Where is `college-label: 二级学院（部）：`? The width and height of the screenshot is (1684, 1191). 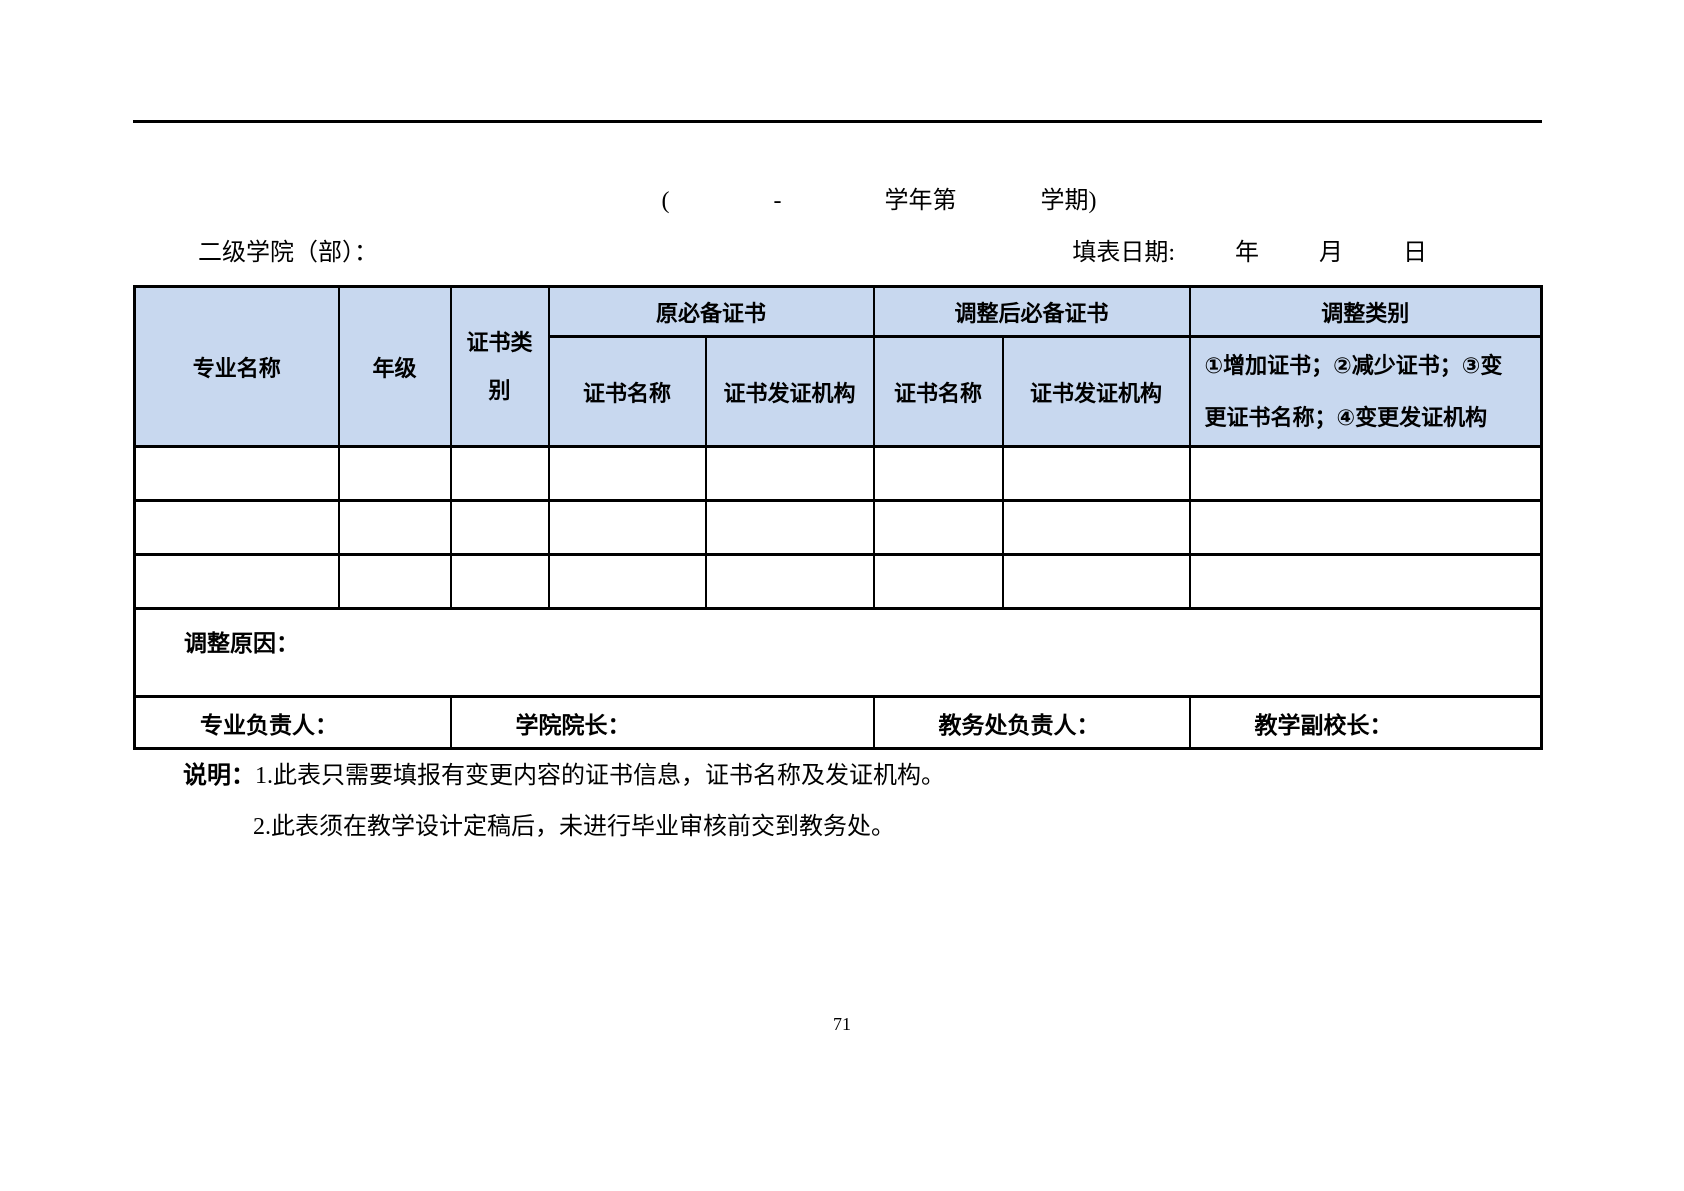 college-label: 二级学院（部）： is located at coordinates (288, 253).